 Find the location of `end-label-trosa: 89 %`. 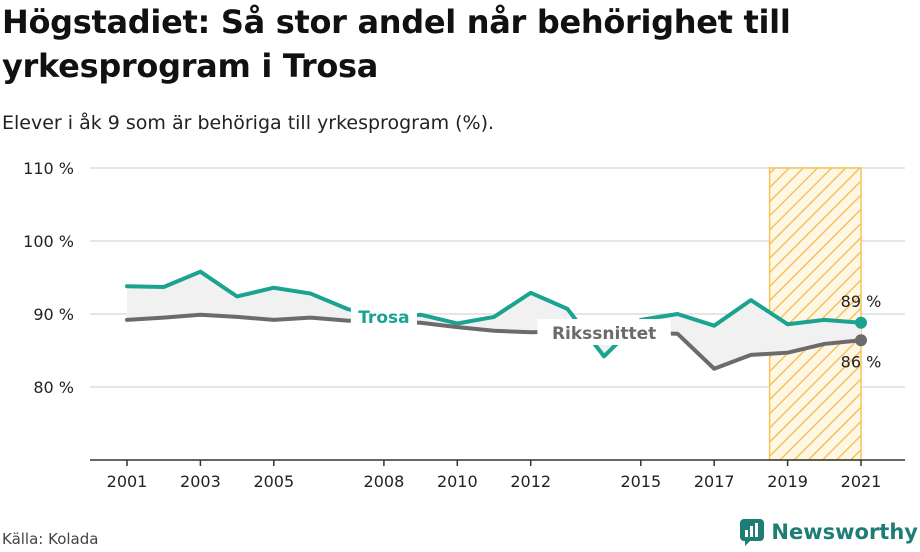

end-label-trosa: 89 % is located at coordinates (861, 301).